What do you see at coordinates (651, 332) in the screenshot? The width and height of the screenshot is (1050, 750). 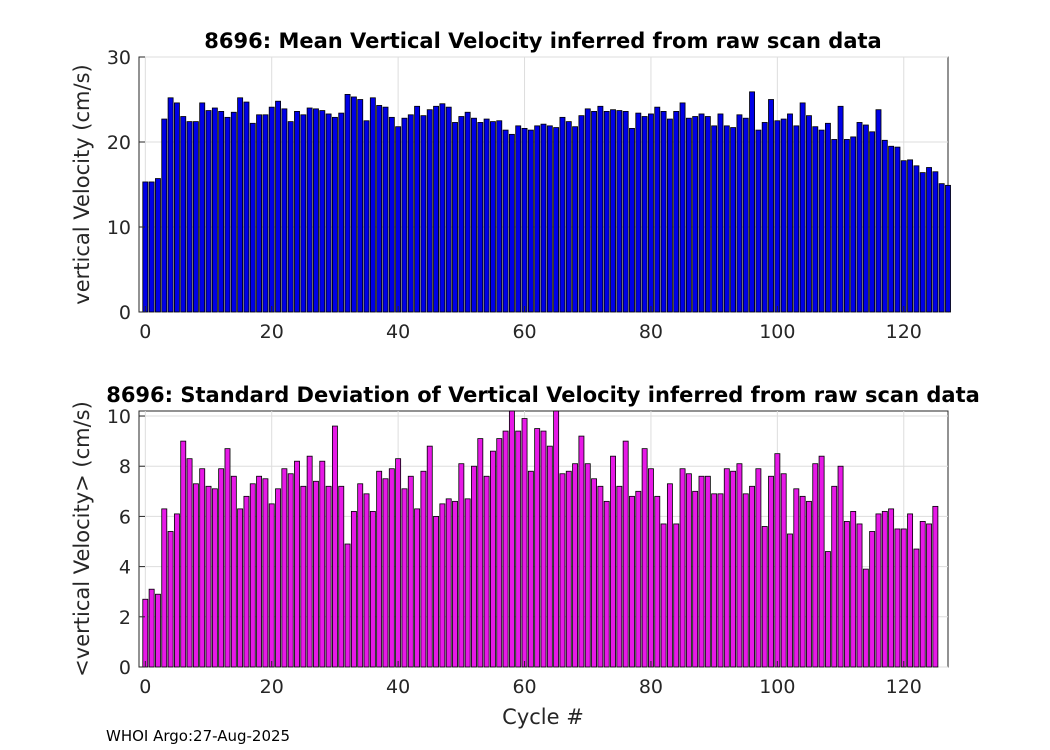 I see `mean-xtick-label: 80` at bounding box center [651, 332].